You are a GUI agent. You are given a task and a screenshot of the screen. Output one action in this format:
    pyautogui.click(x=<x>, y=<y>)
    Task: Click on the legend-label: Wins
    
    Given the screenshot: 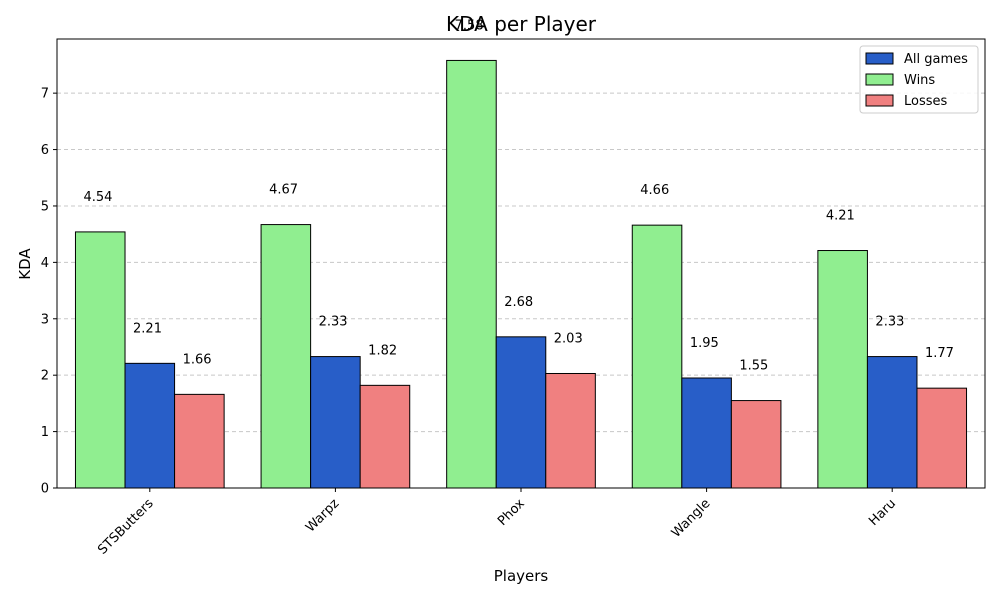 What is the action you would take?
    pyautogui.click(x=919, y=80)
    